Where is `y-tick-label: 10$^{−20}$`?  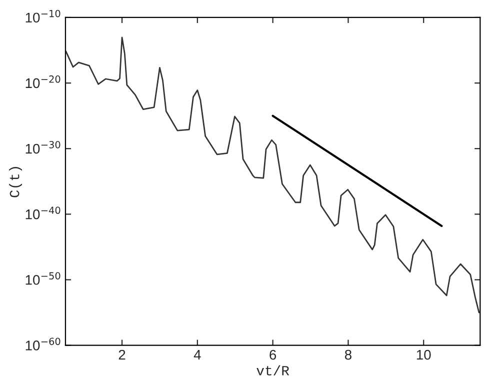 y-tick-label: 10$^{−20}$ is located at coordinates (43, 81).